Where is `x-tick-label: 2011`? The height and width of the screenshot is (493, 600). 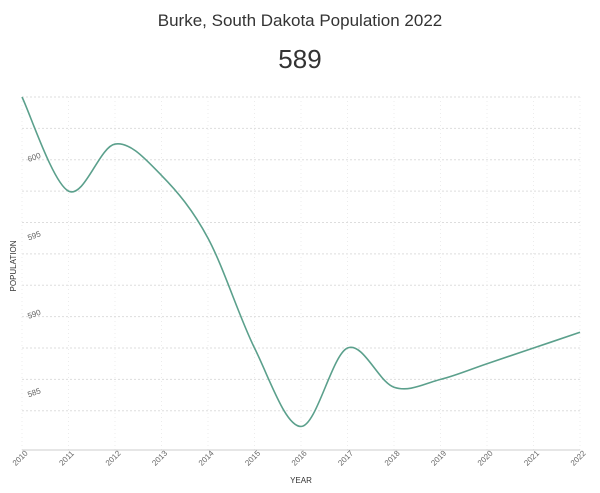
x-tick-label: 2011 is located at coordinates (66, 458).